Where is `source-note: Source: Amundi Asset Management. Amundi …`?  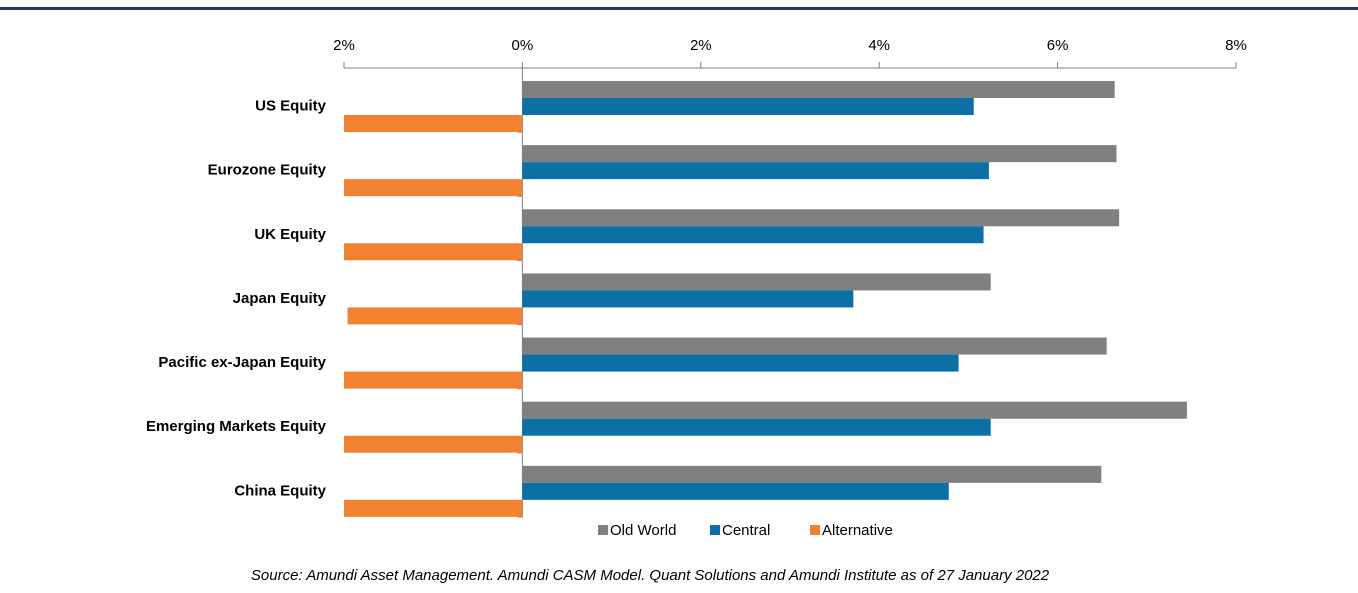
source-note: Source: Amundi Asset Management. Amundi … is located at coordinates (650, 575).